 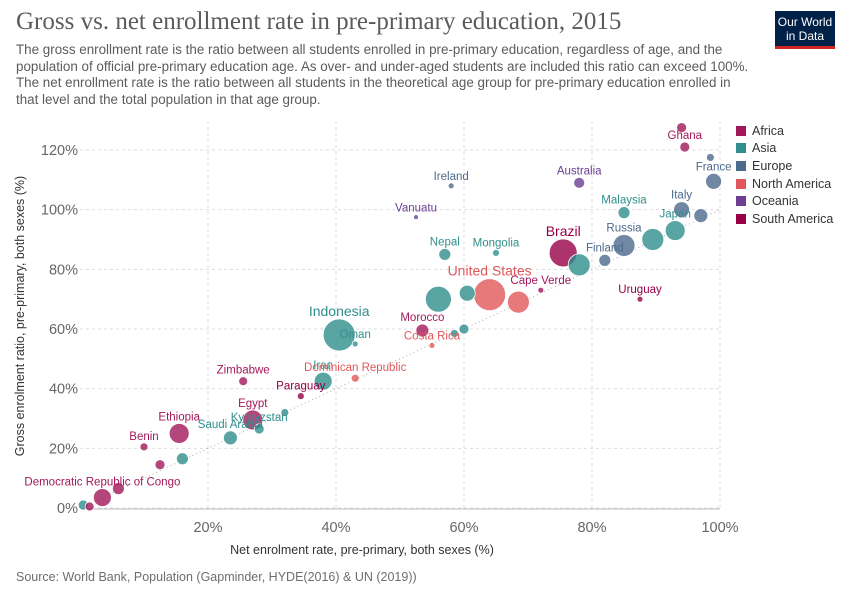 What do you see at coordinates (805, 47) in the screenshot?
I see `logo-accent-bar` at bounding box center [805, 47].